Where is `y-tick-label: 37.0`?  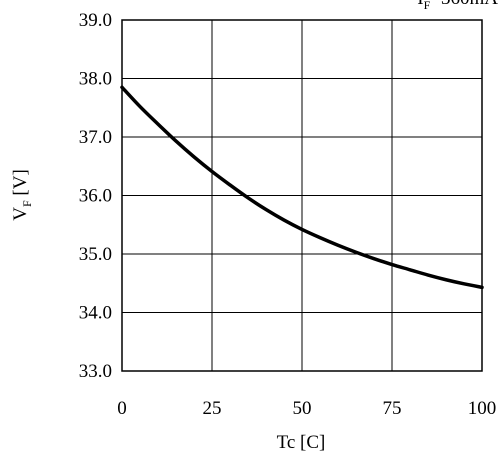
y-tick-label: 37.0 is located at coordinates (95, 137).